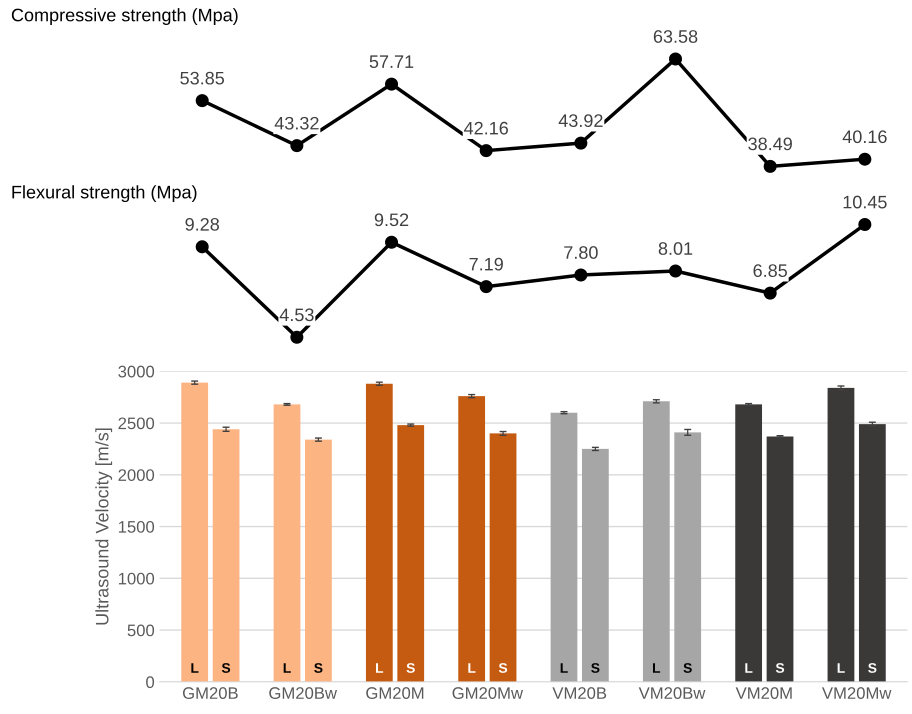 The width and height of the screenshot is (912, 714). Describe the element at coordinates (579, 693) in the screenshot. I see `x-tick-label: VM20B` at that location.